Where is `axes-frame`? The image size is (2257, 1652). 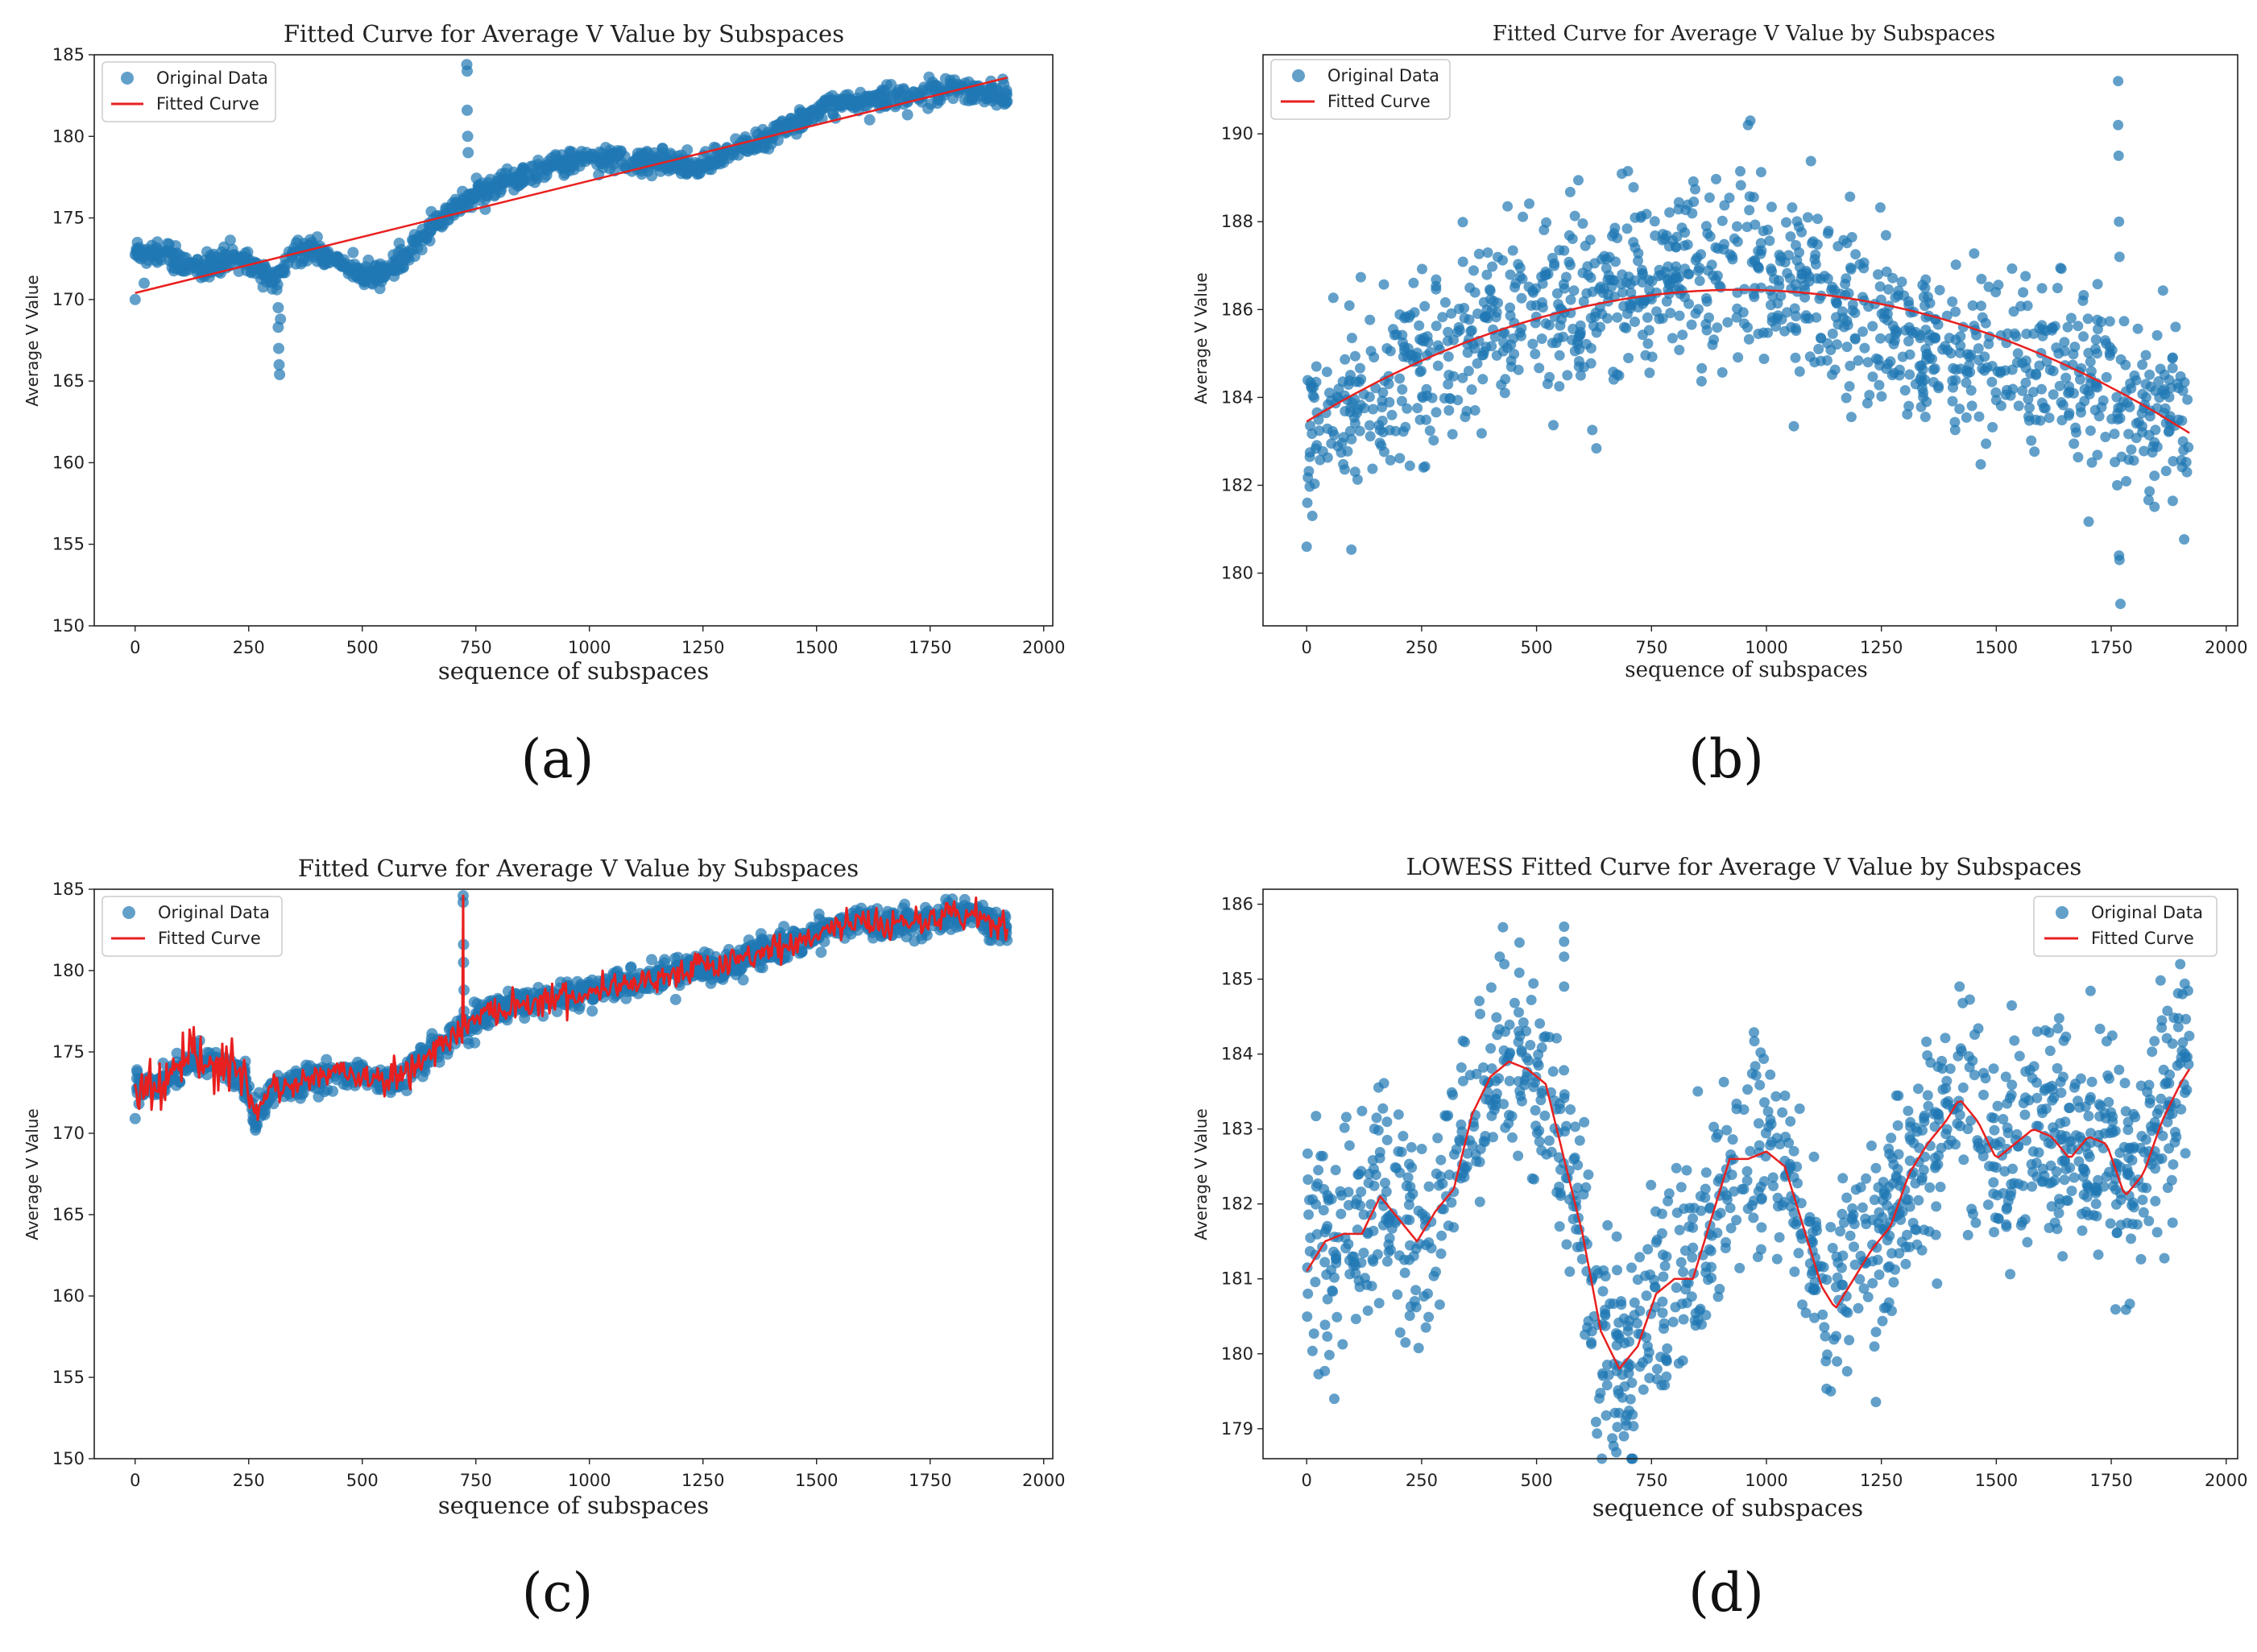 axes-frame is located at coordinates (573, 340).